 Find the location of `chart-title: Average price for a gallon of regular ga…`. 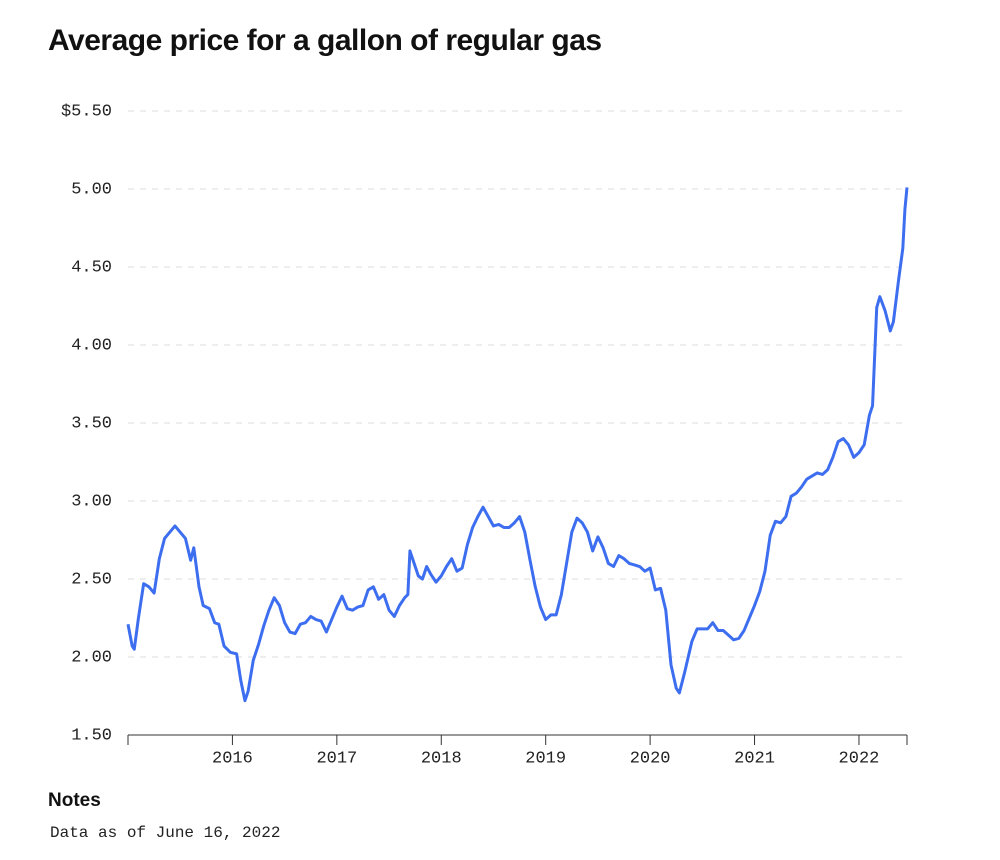

chart-title: Average price for a gallon of regular ga… is located at coordinates (325, 40).